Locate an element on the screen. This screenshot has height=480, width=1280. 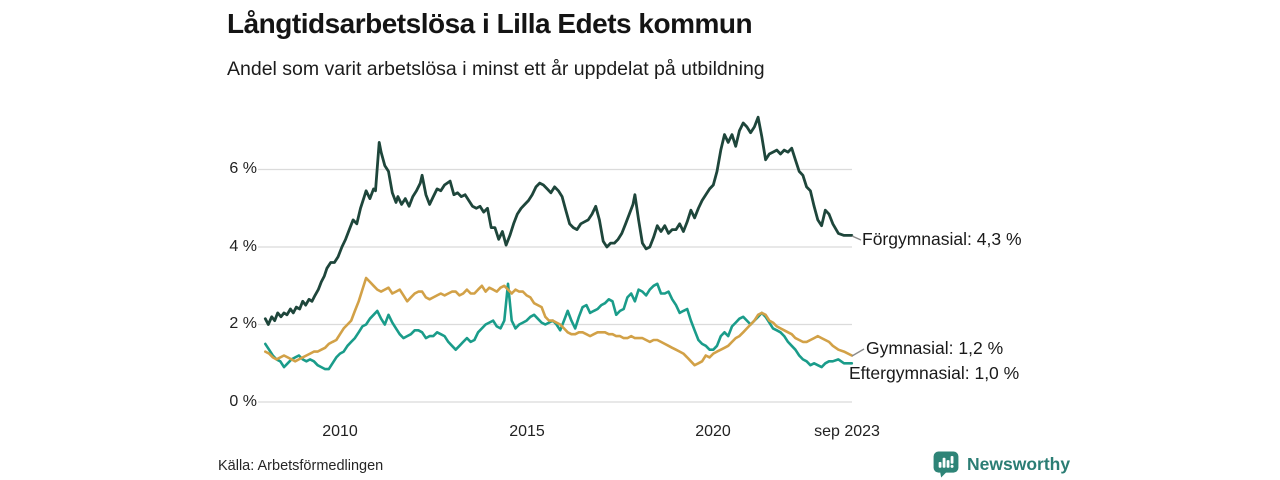
series-label-gymnasial: Gymnasial: 1,2 % is located at coordinates (935, 348).